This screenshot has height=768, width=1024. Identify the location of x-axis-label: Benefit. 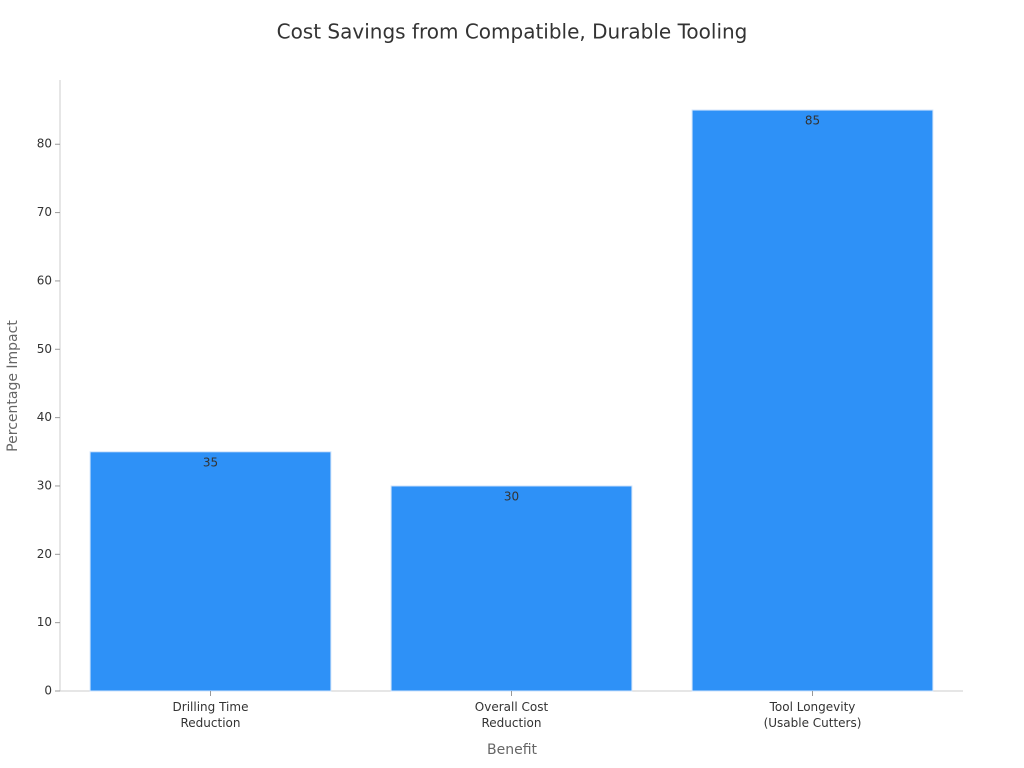
(512, 750).